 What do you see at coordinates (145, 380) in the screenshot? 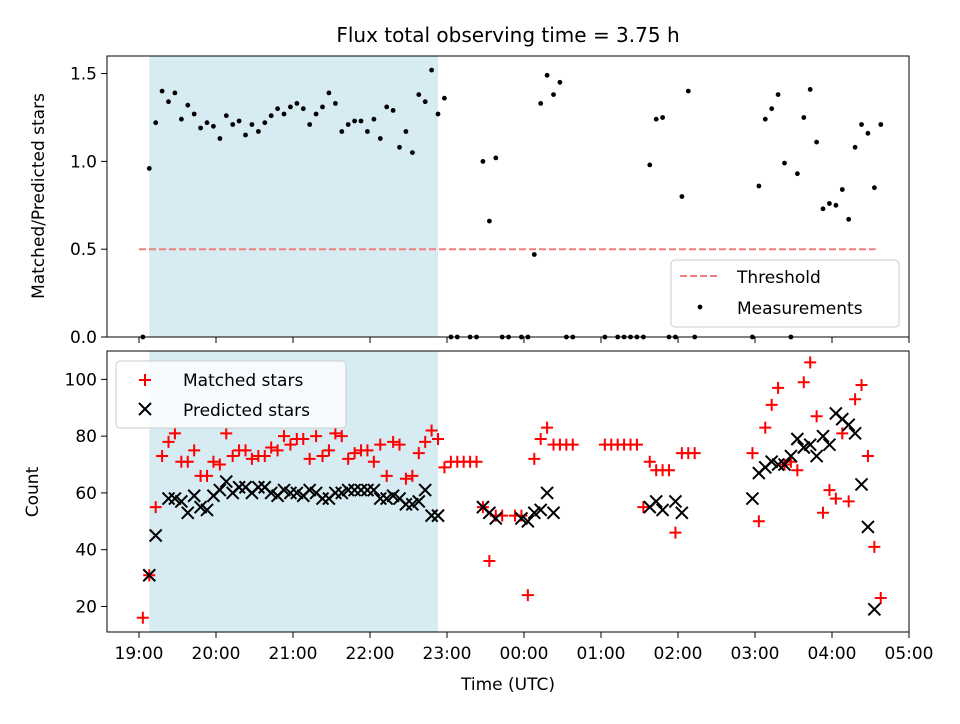
I see `legend-matched-swatch` at bounding box center [145, 380].